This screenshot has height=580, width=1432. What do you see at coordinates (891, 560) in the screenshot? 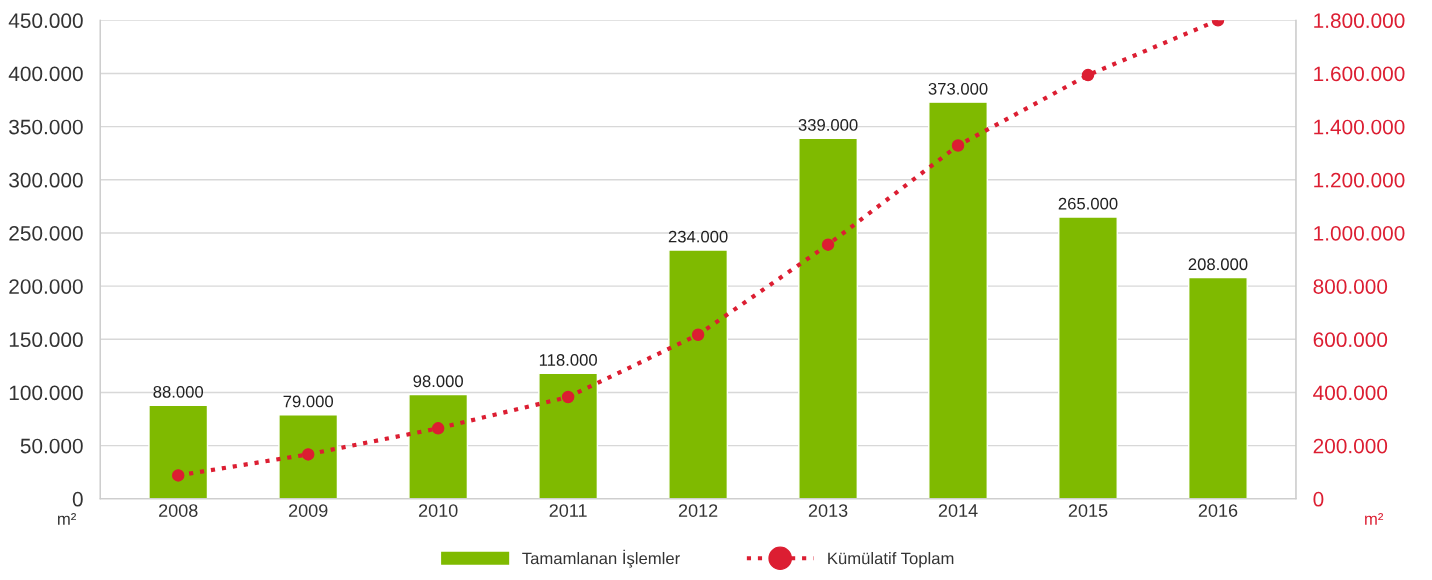
I see `legend-label: Kümülatif Toplam` at bounding box center [891, 560].